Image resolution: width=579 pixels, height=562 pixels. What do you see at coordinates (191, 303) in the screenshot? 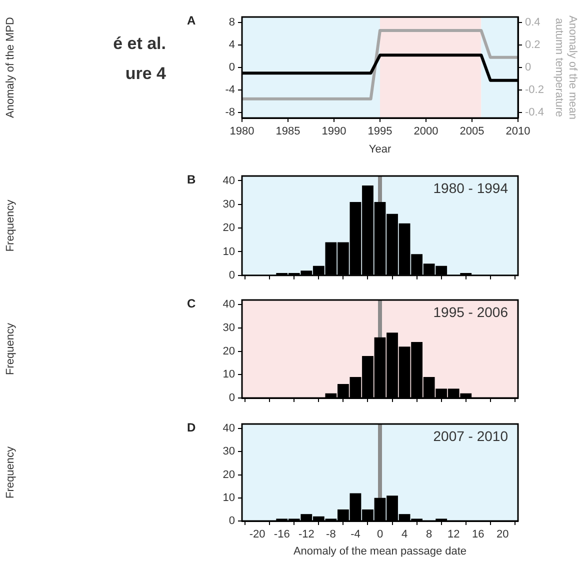
I see `chart-title: C` at bounding box center [191, 303].